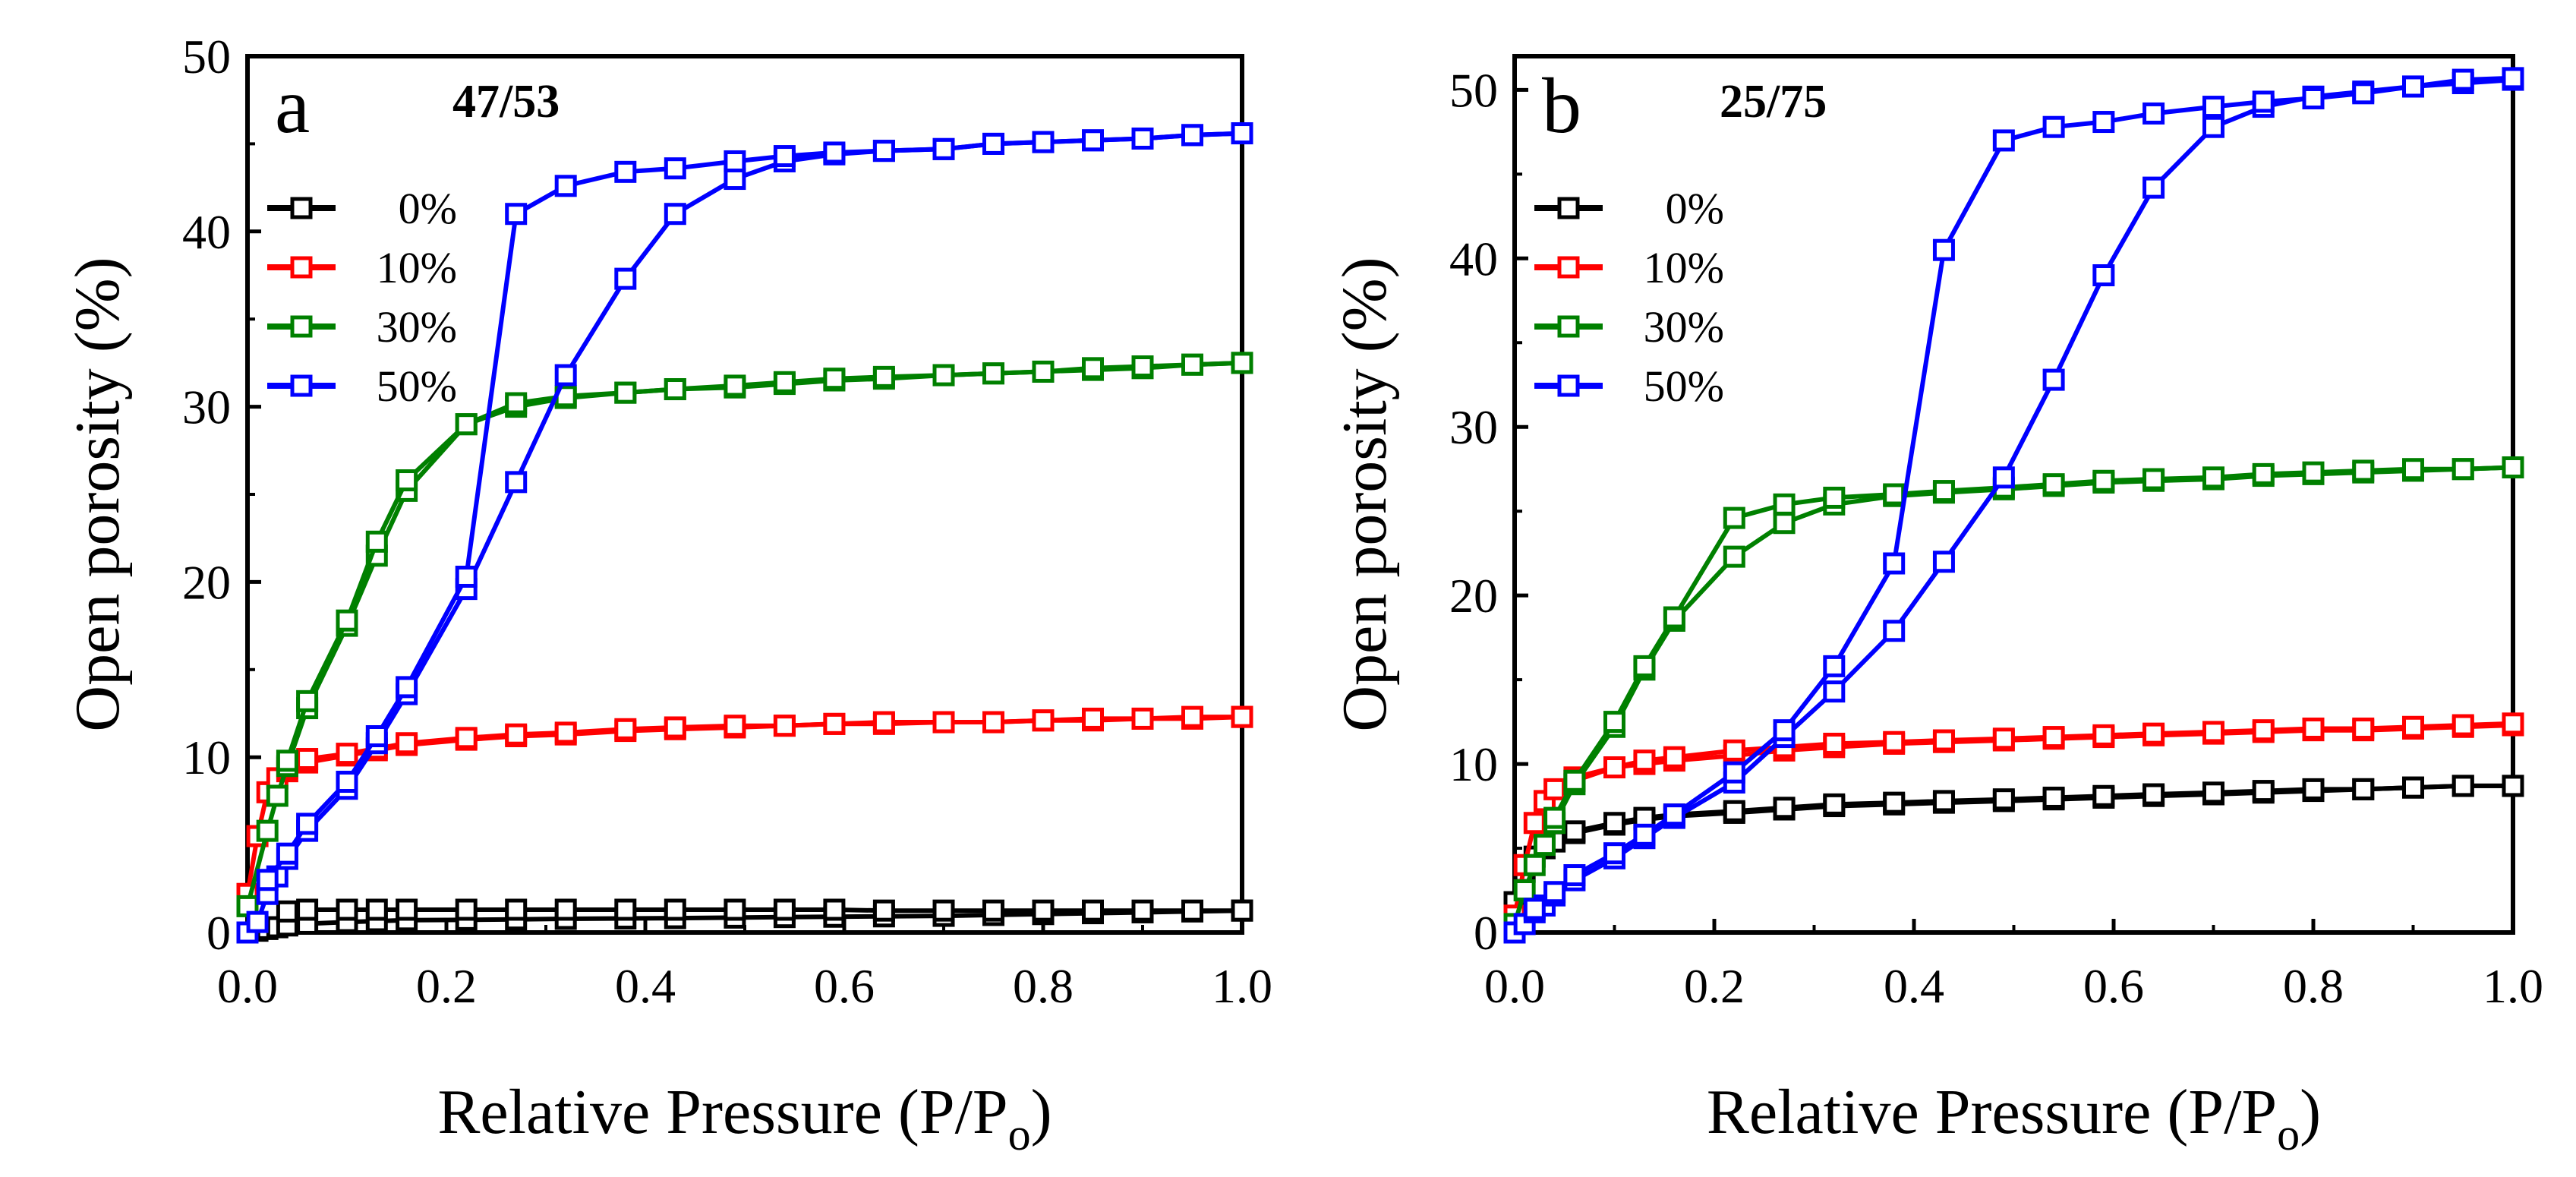 Image resolution: width=2576 pixels, height=1177 pixels. Describe the element at coordinates (844, 986) in the screenshot. I see `panel-a-xtick-label: 0.6` at that location.